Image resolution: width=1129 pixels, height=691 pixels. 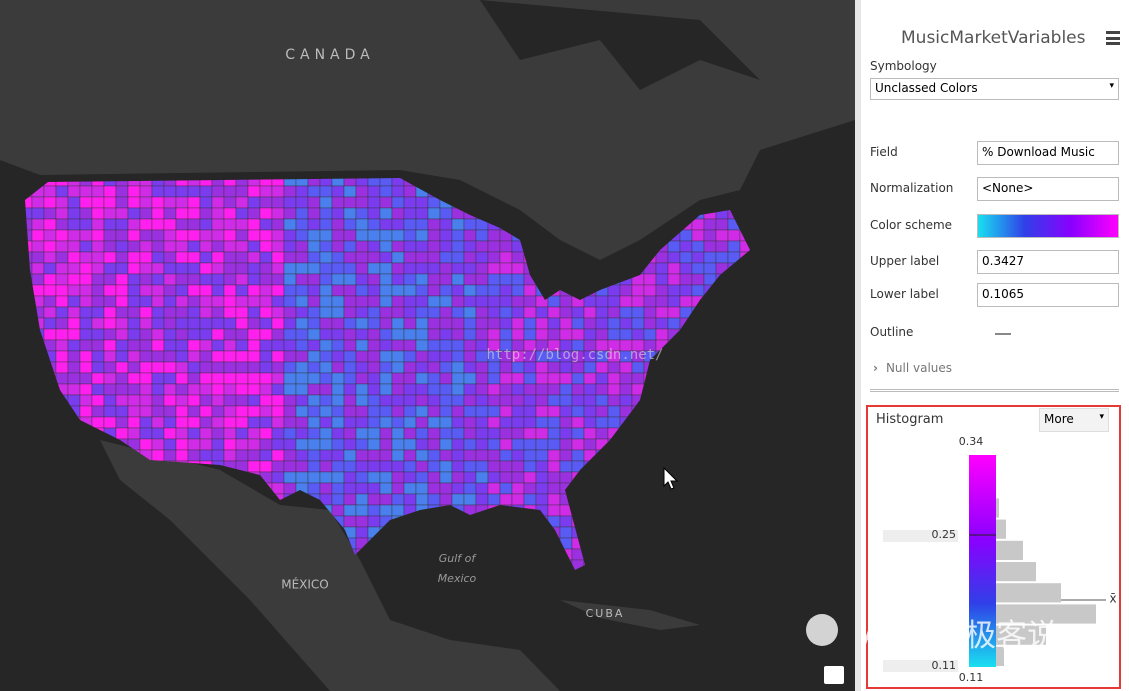 I want to click on field-input: 0.3427, so click(x=1048, y=262).